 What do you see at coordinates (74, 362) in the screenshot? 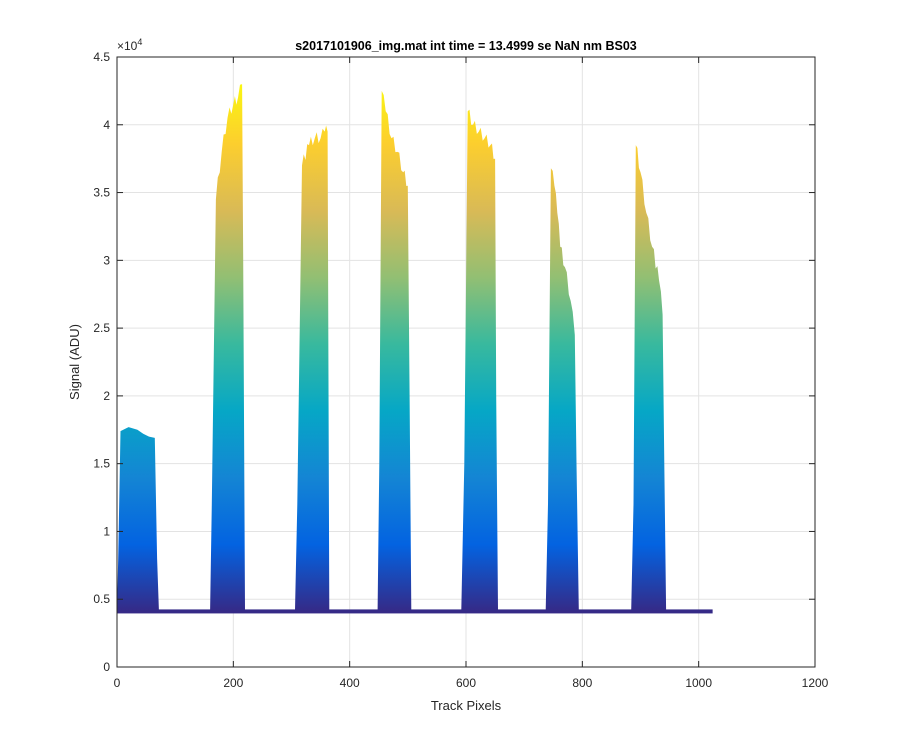
I see `y-axis-label: Signal (ADU)` at bounding box center [74, 362].